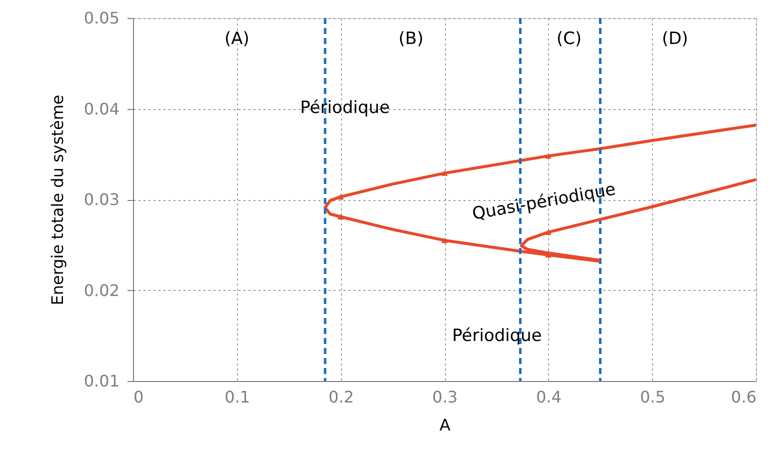  I want to click on y-tick-label: 0.05, so click(102, 18).